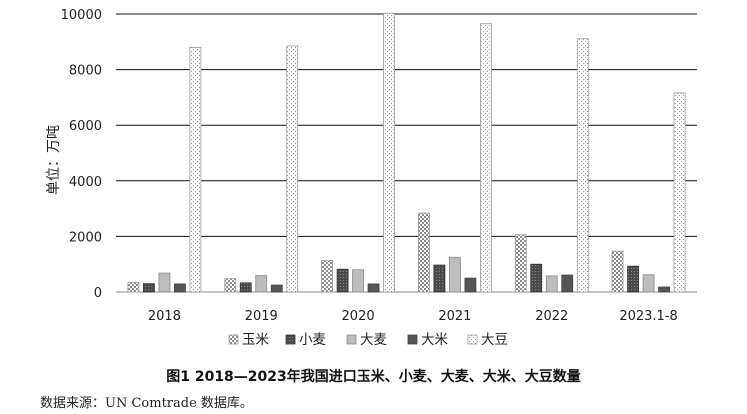 The width and height of the screenshot is (747, 414). I want to click on legend: 玉米 小麦 大麦 大米 大豆, so click(368, 340).